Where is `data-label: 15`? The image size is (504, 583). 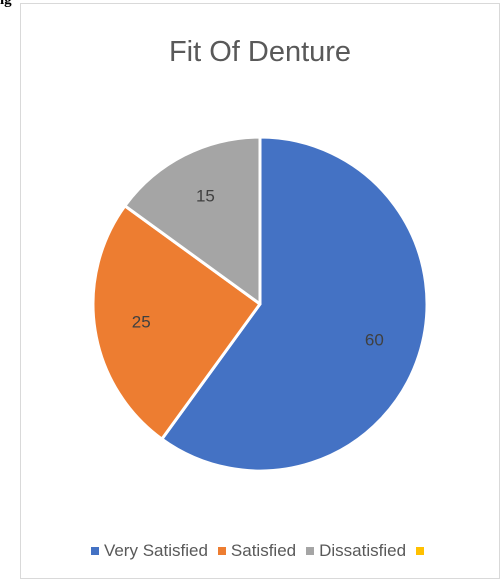
data-label: 15 is located at coordinates (205, 195).